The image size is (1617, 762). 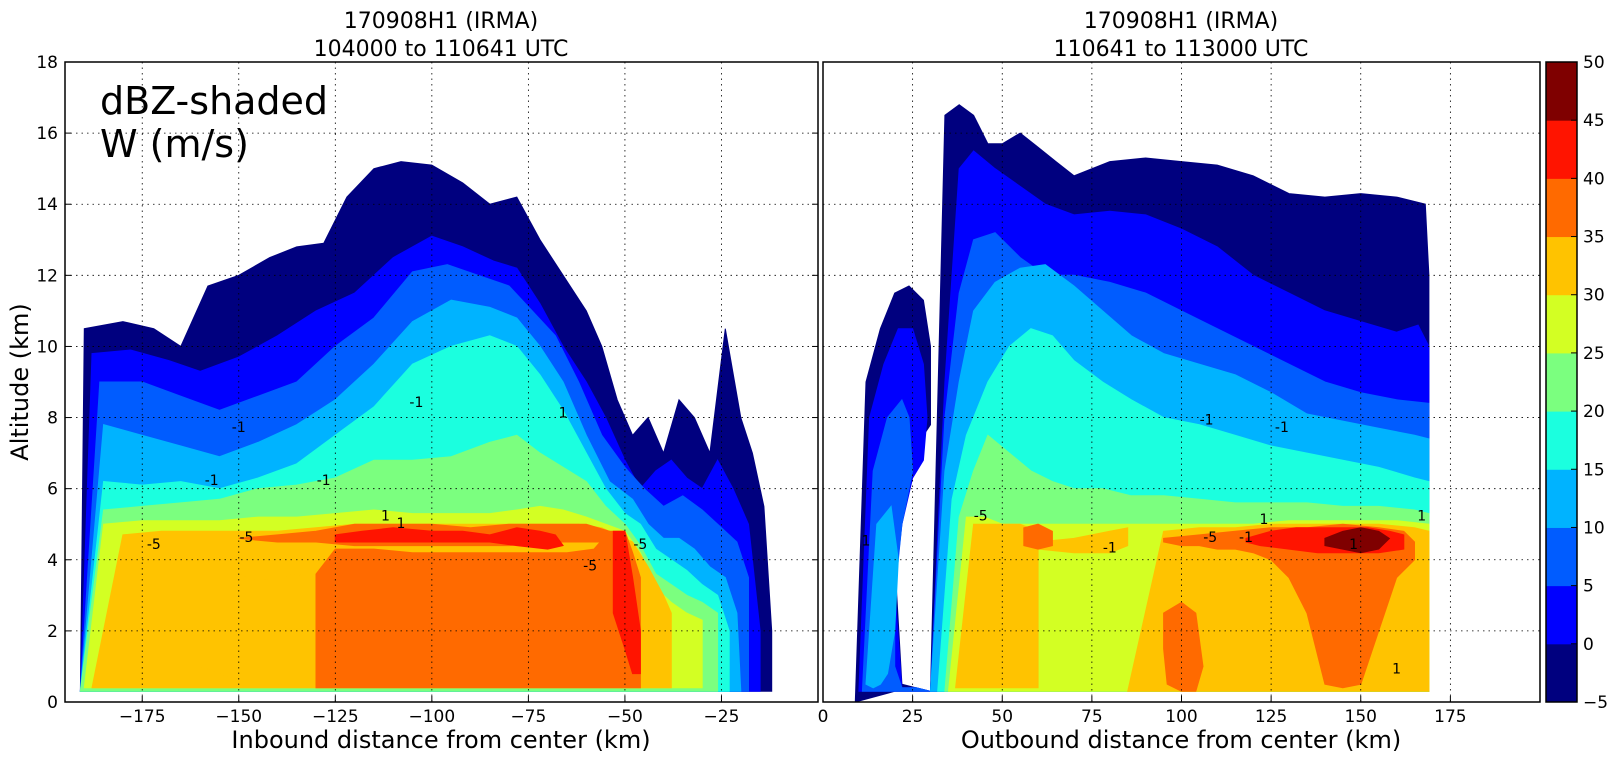 What do you see at coordinates (1181, 740) in the screenshot?
I see `right-x-axis-label: Outbound distance from center (km)` at bounding box center [1181, 740].